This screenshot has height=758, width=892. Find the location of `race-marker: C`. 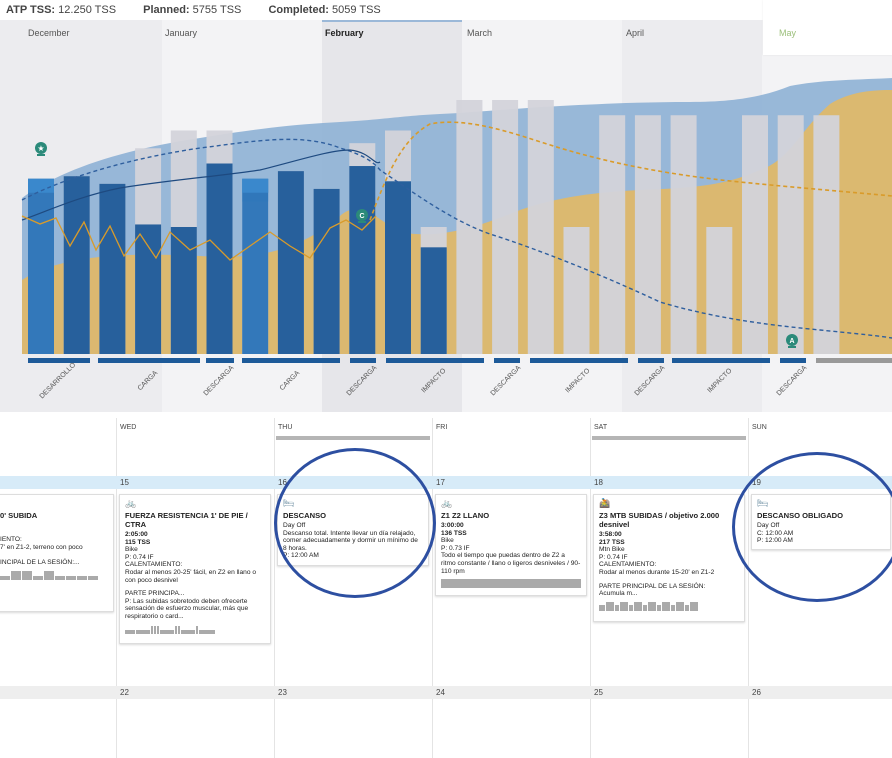

race-marker: C is located at coordinates (362, 216).